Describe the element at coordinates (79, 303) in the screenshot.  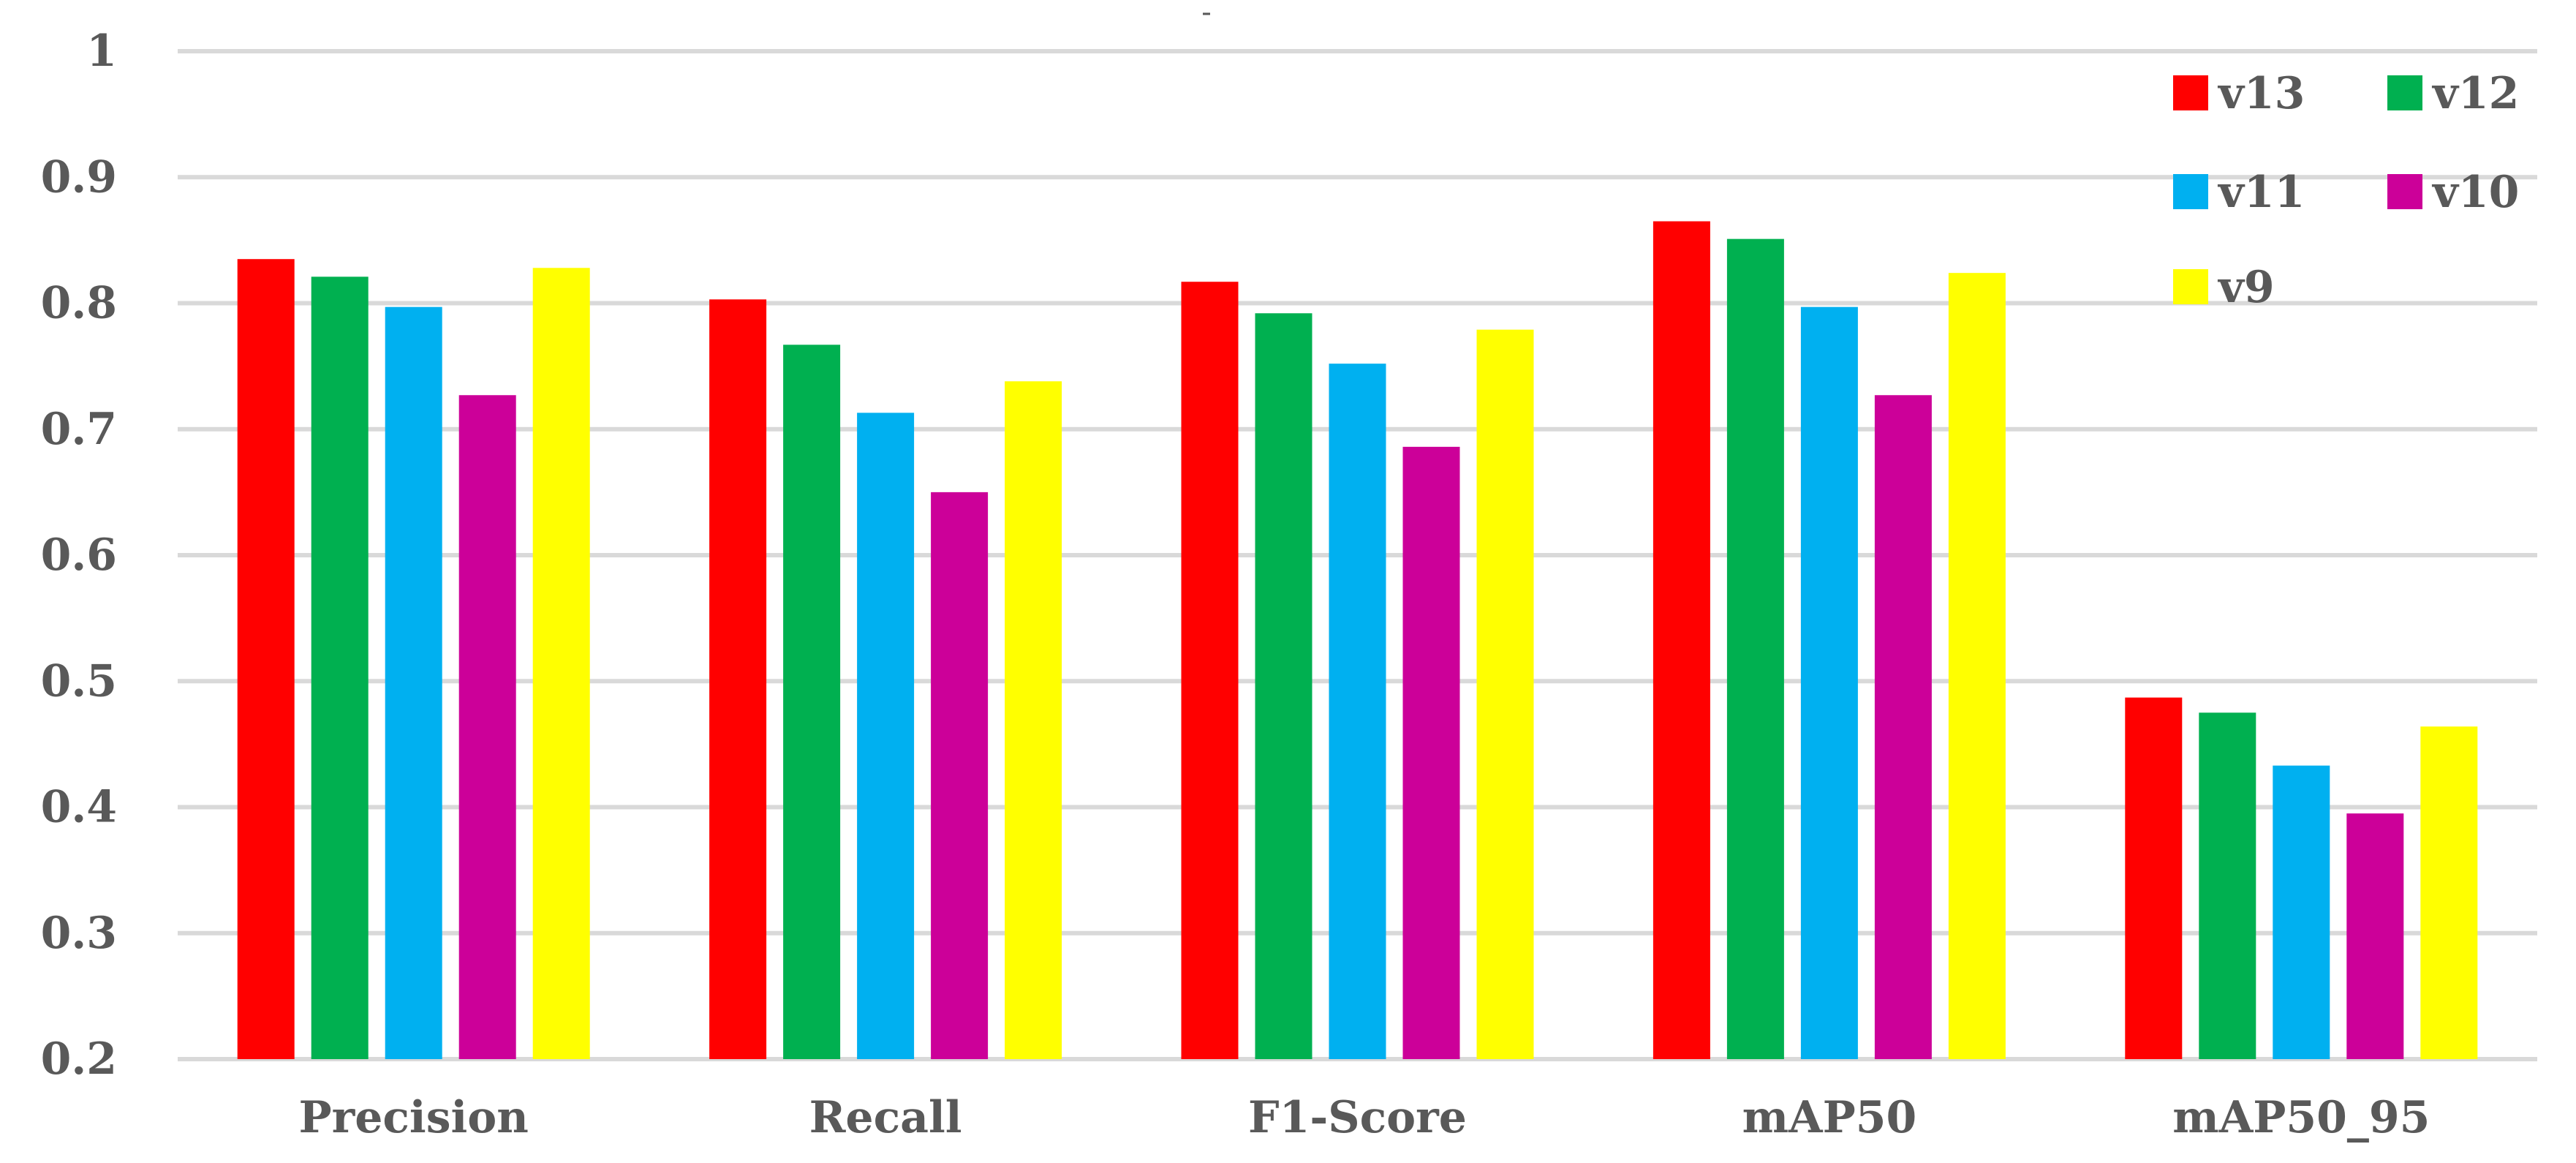
I see `y-tick-label: 0.8` at that location.